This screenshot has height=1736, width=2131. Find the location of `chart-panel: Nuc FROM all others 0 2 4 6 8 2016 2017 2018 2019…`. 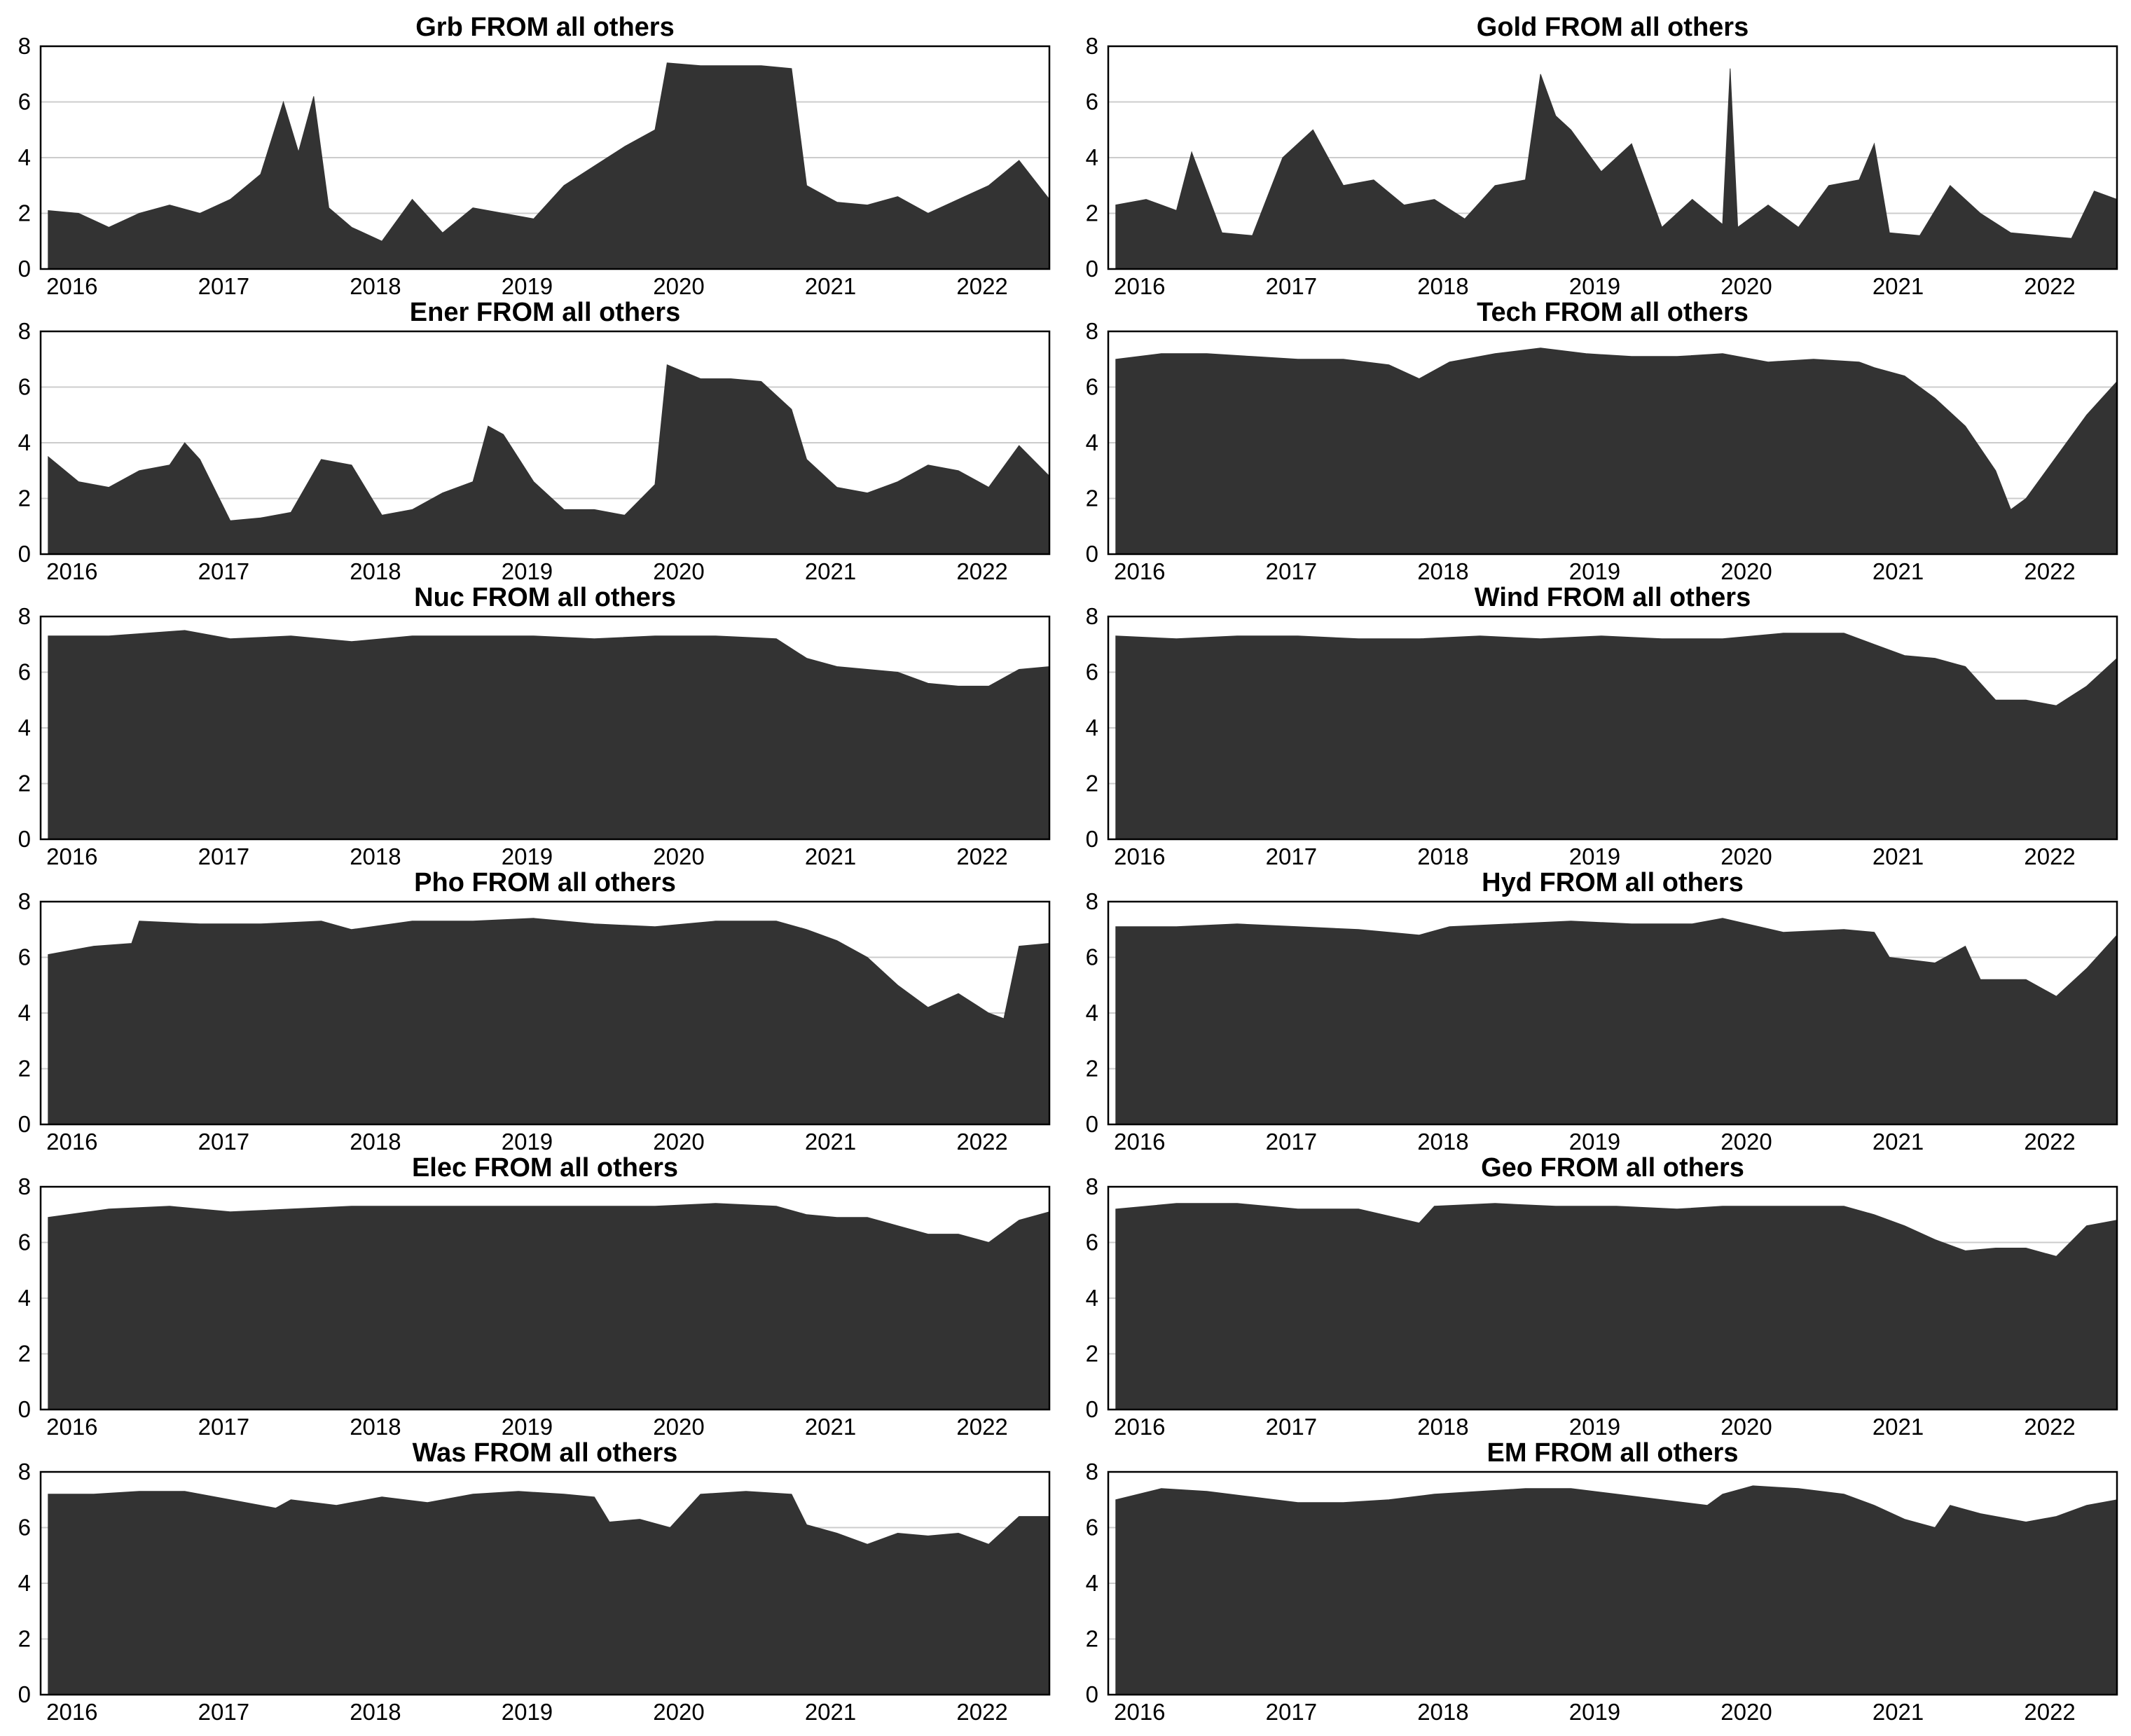

chart-panel: Nuc FROM all others 0 2 4 6 8 2016 2017 2018 2019… is located at coordinates (534, 726).